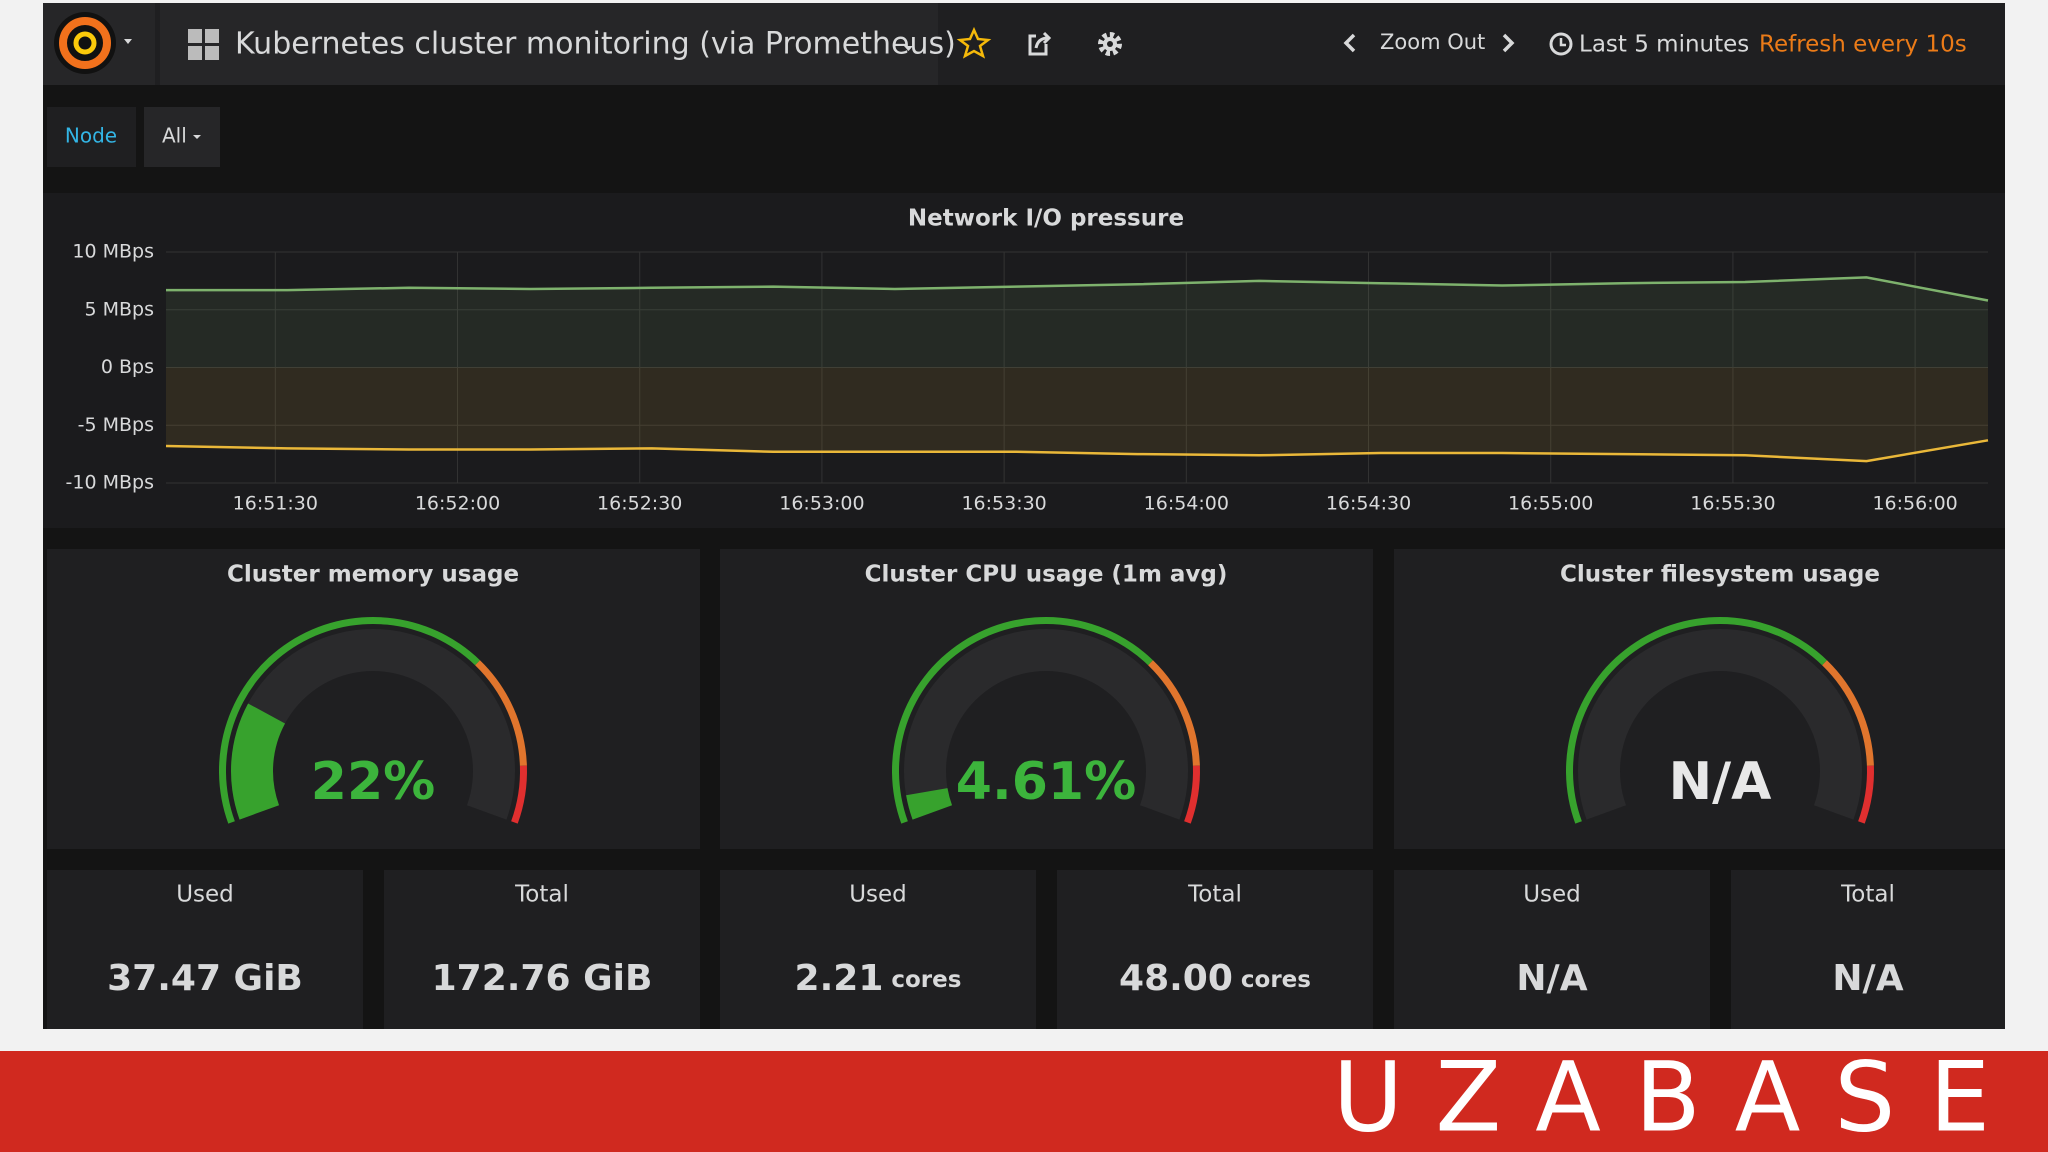  What do you see at coordinates (1720, 575) in the screenshot?
I see `gauge-title: Cluster filesystem usage` at bounding box center [1720, 575].